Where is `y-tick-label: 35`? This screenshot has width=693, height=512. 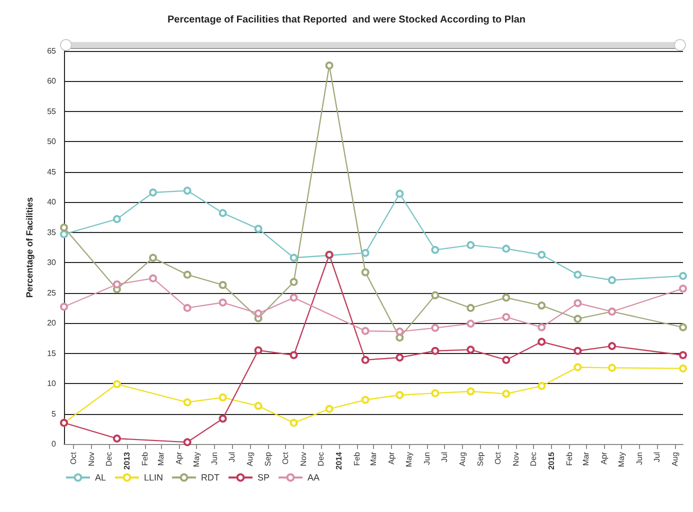 y-tick-label: 35 is located at coordinates (52, 232).